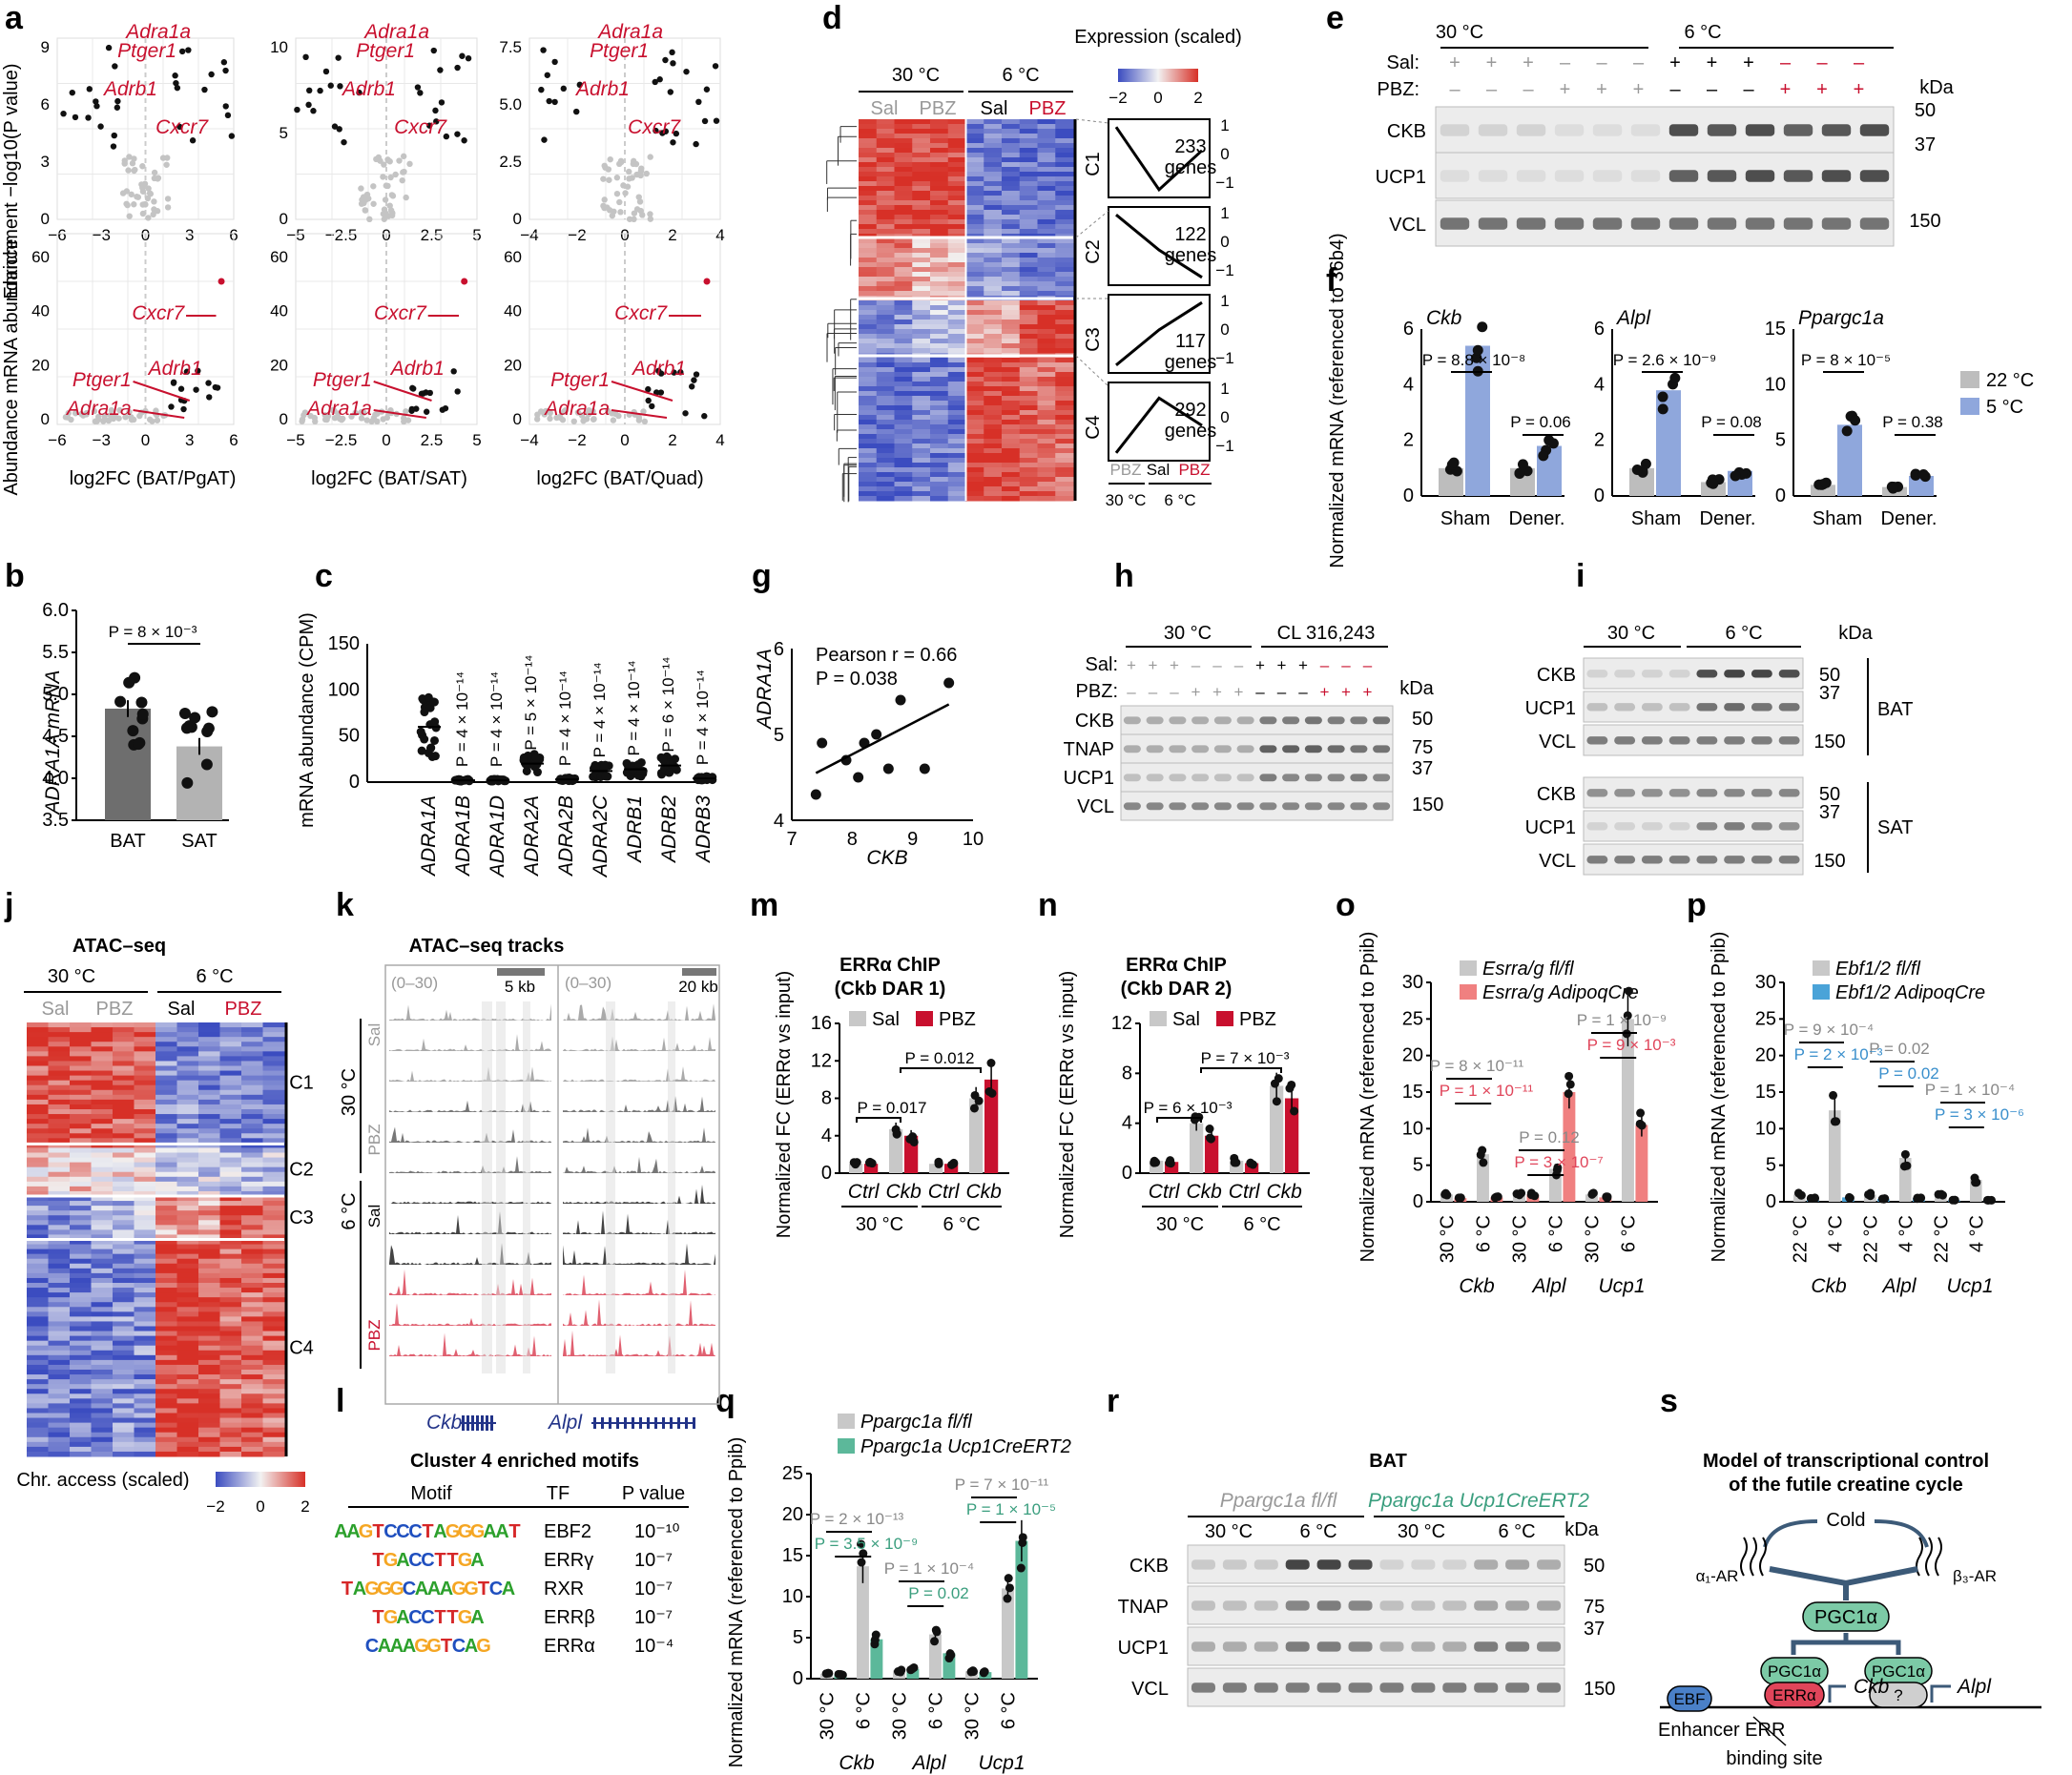 The width and height of the screenshot is (2072, 1775). I want to click on h-sign-sal: –, so click(1239, 665).